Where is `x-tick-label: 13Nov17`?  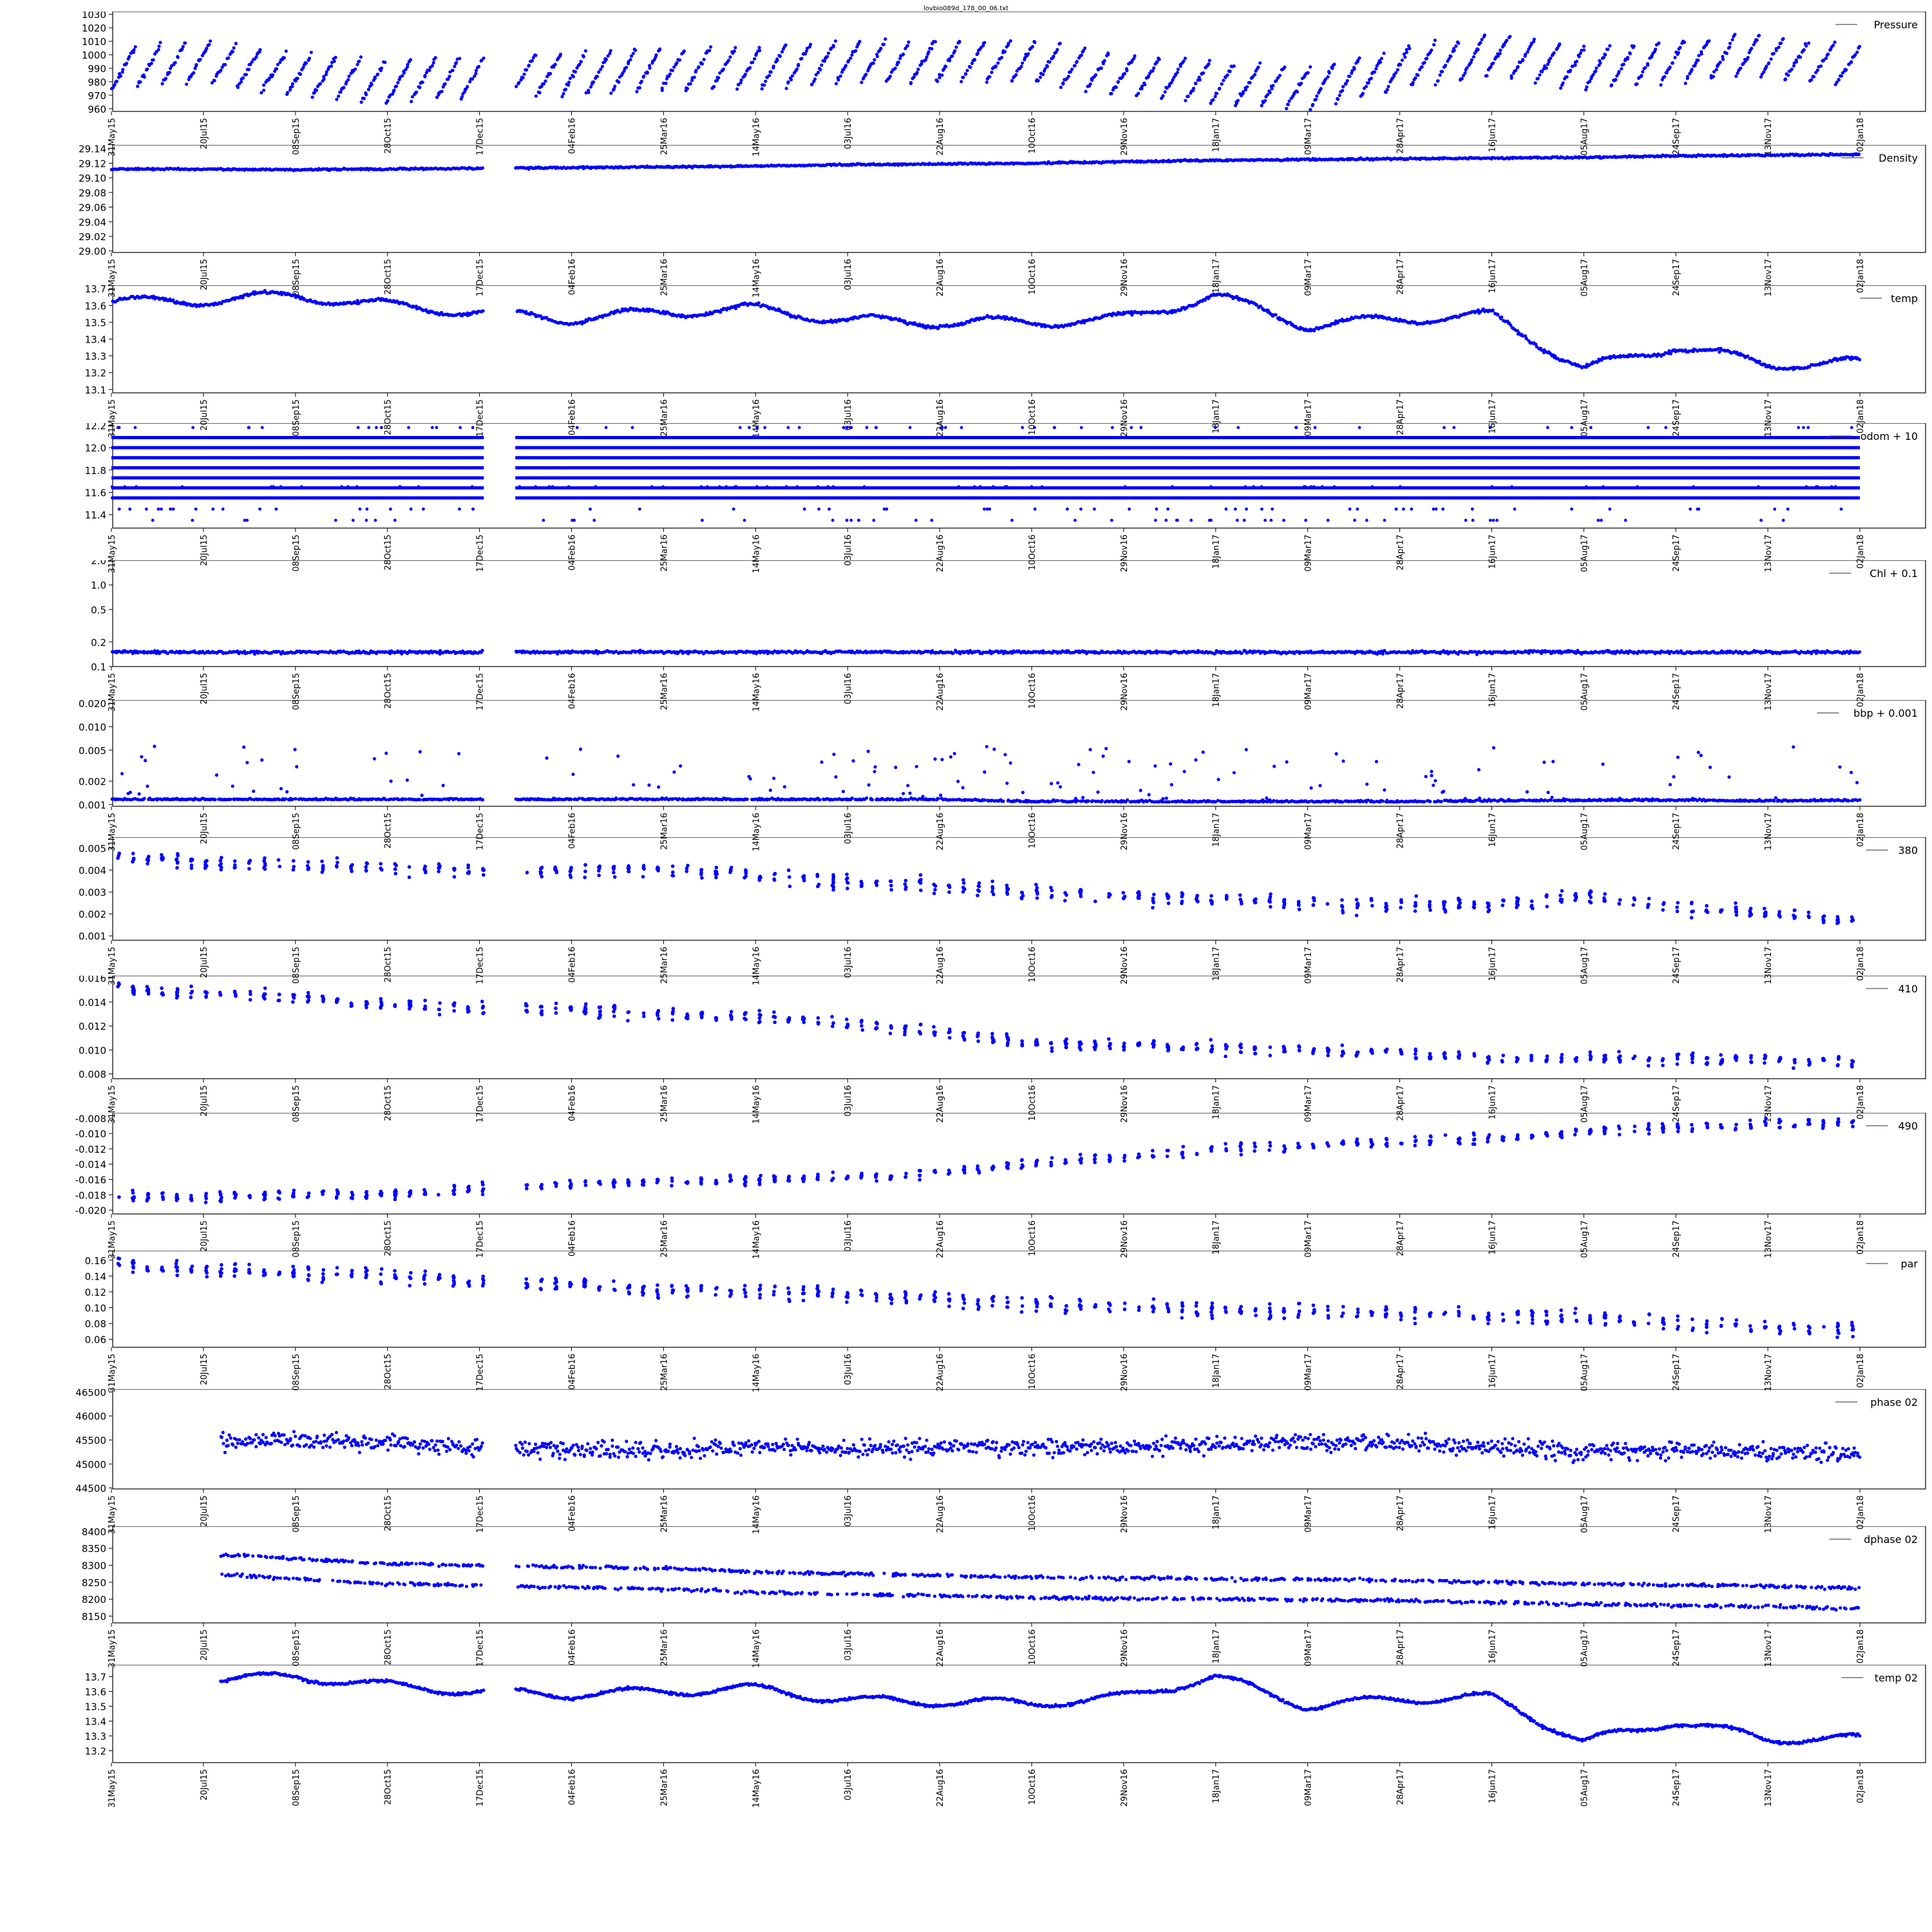 x-tick-label: 13Nov17 is located at coordinates (1769, 418).